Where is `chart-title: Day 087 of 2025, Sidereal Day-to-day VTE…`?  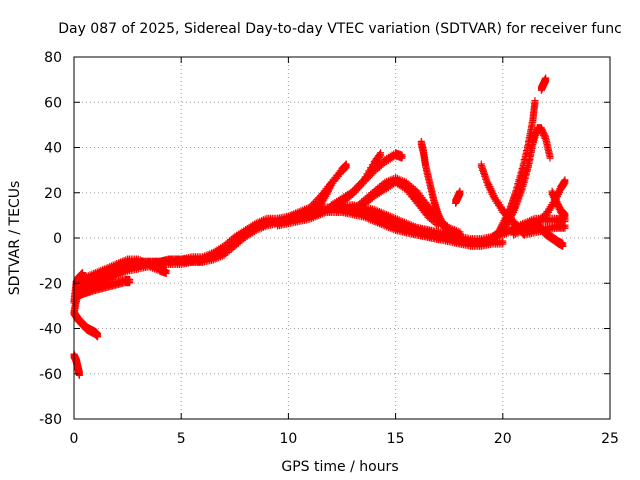 chart-title: Day 087 of 2025, Sidereal Day-to-day VTE… is located at coordinates (340, 29).